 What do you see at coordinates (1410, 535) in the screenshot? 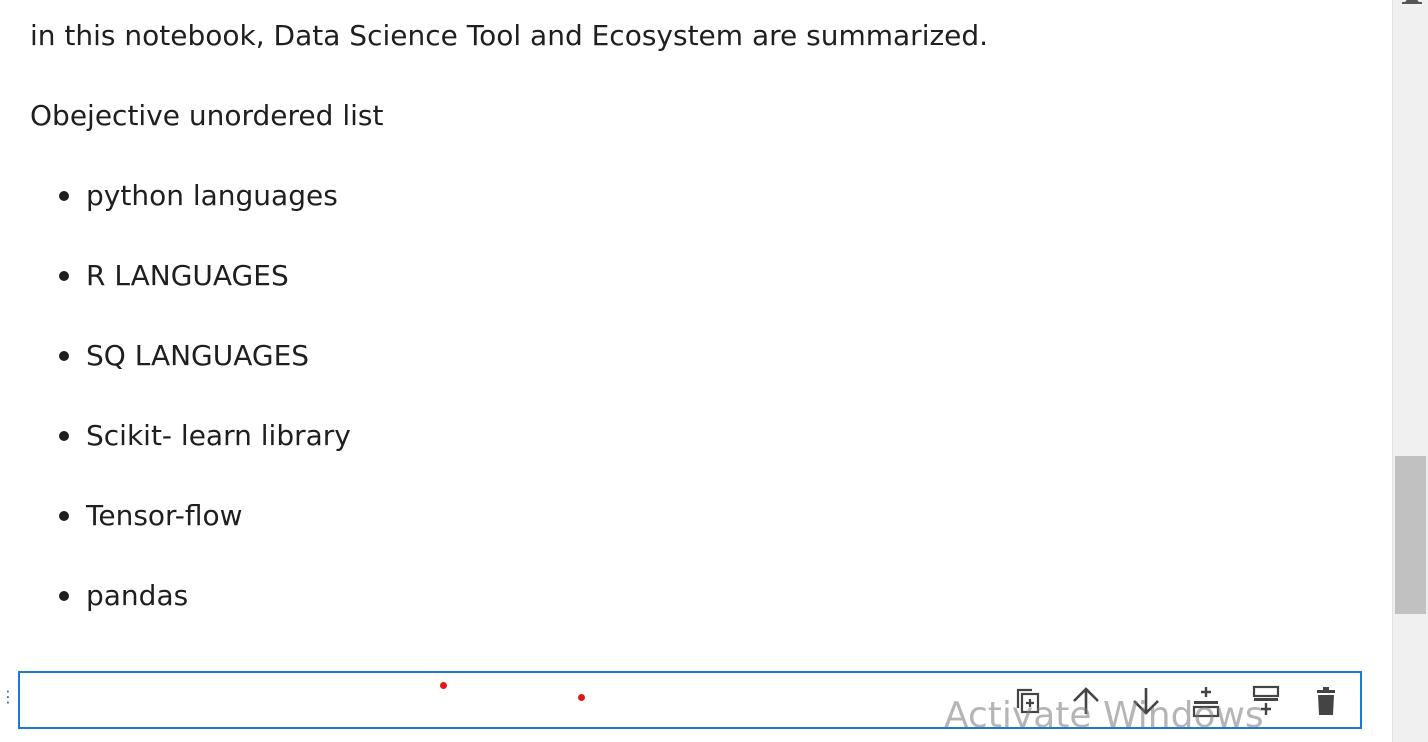
I see `scroll-thumb` at bounding box center [1410, 535].